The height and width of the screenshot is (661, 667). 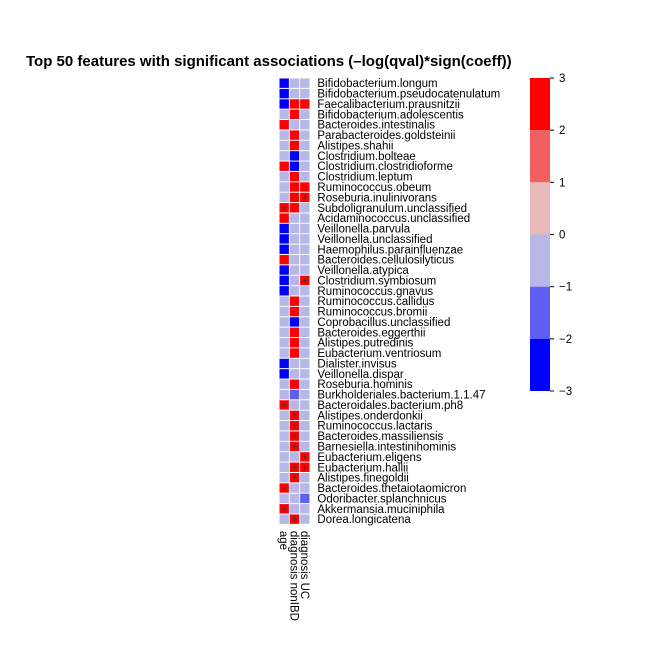 What do you see at coordinates (383, 323) in the screenshot?
I see `row-label: Coprobacillus.unclassified` at bounding box center [383, 323].